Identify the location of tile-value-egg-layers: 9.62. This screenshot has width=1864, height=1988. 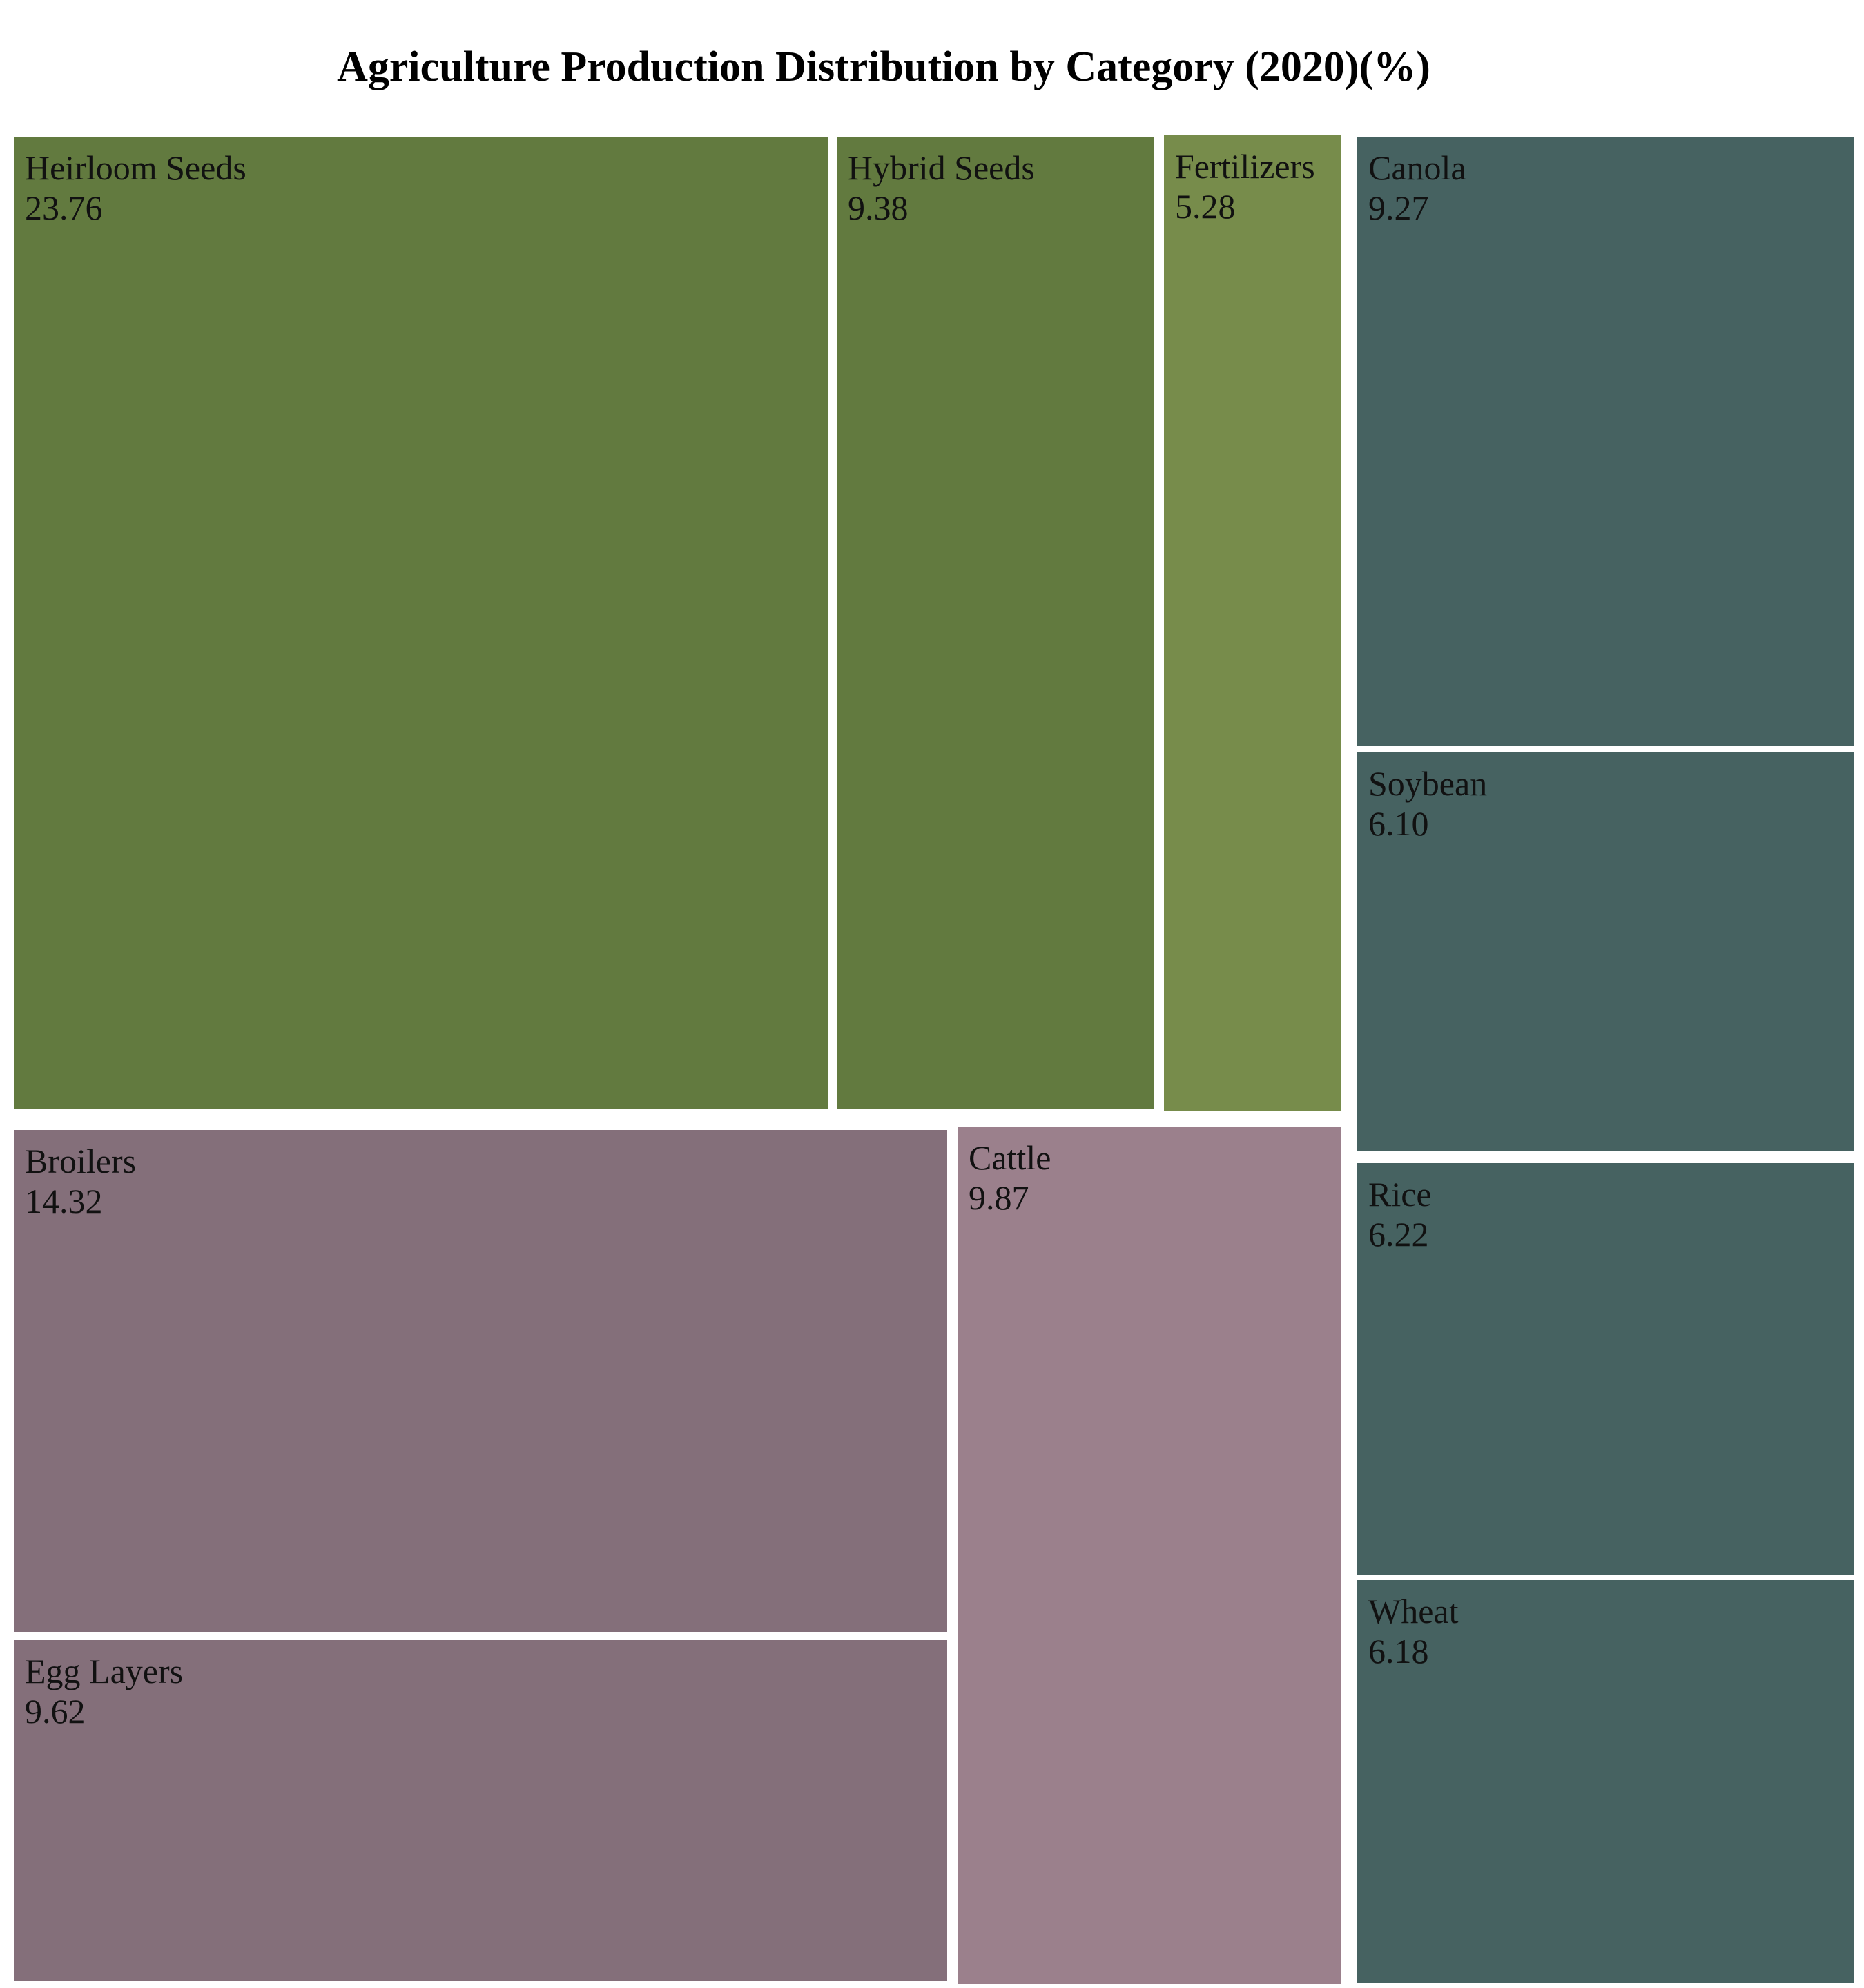
(56, 1711).